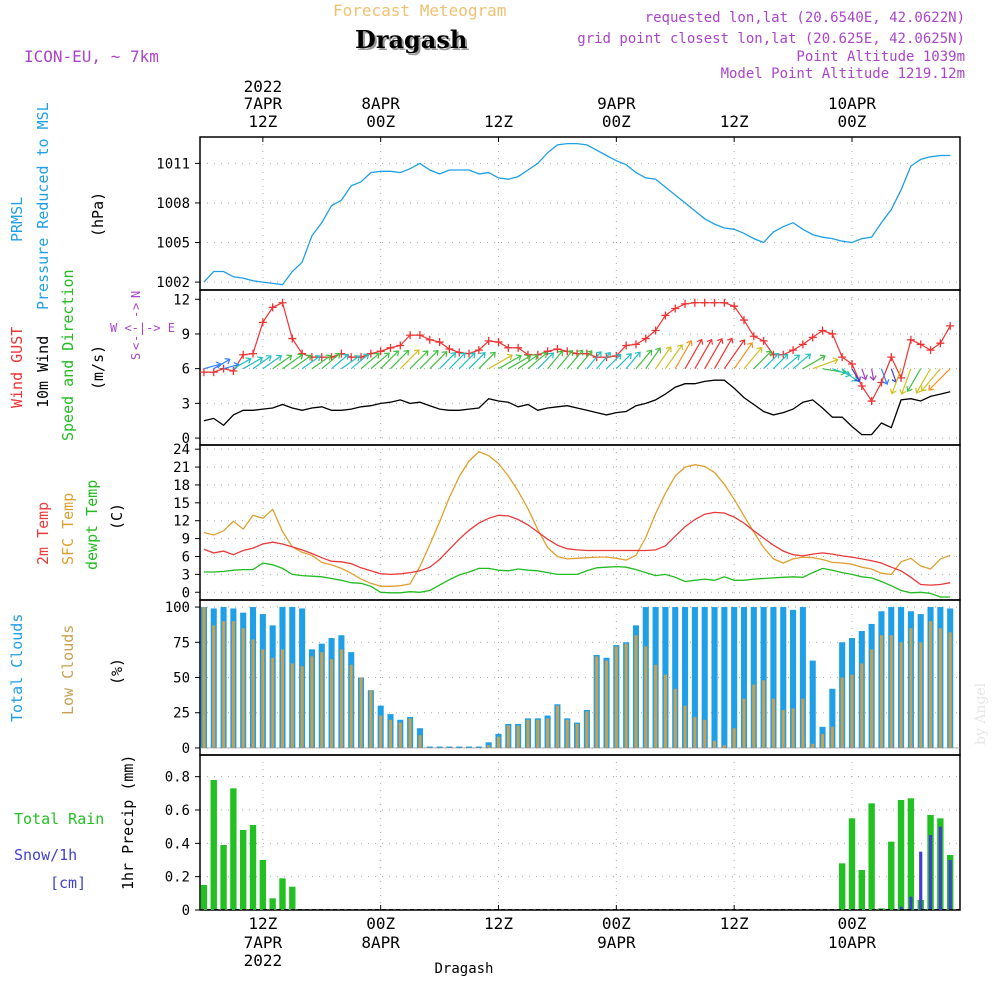  What do you see at coordinates (98, 214) in the screenshot?
I see `ylabel-hpa: (hPa)` at bounding box center [98, 214].